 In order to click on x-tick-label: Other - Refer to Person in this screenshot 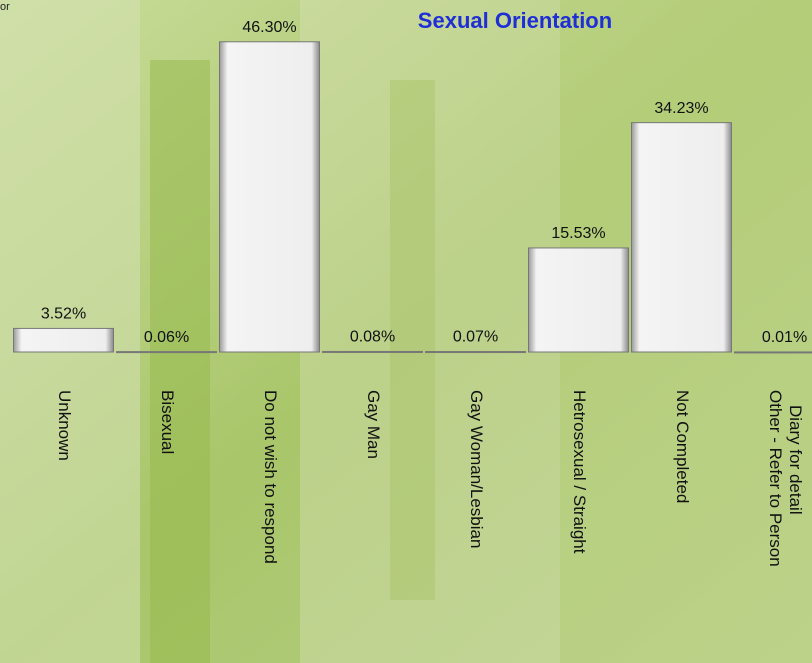, I will do `click(775, 478)`.